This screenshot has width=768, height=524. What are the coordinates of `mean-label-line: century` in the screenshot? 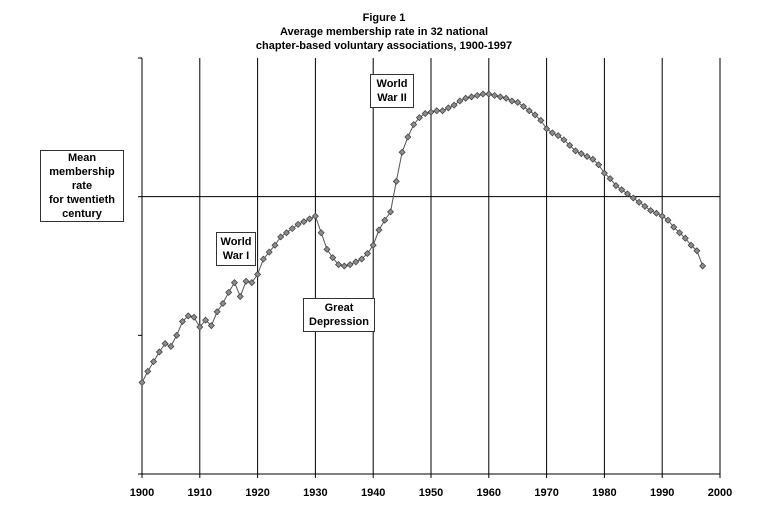 It's located at (82, 214).